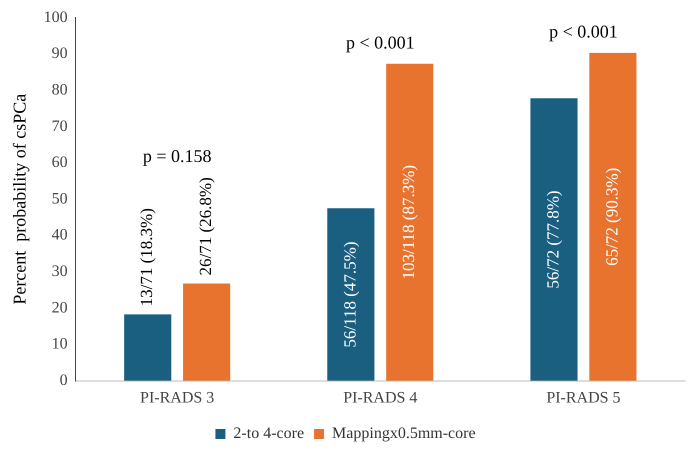 This screenshot has height=452, width=693. I want to click on y-tick-label: 40, so click(60, 235).